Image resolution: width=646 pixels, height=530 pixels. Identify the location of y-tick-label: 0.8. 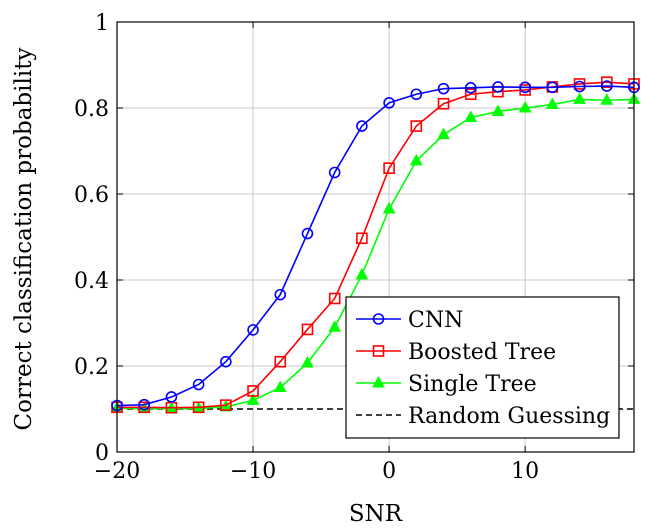
(91, 109).